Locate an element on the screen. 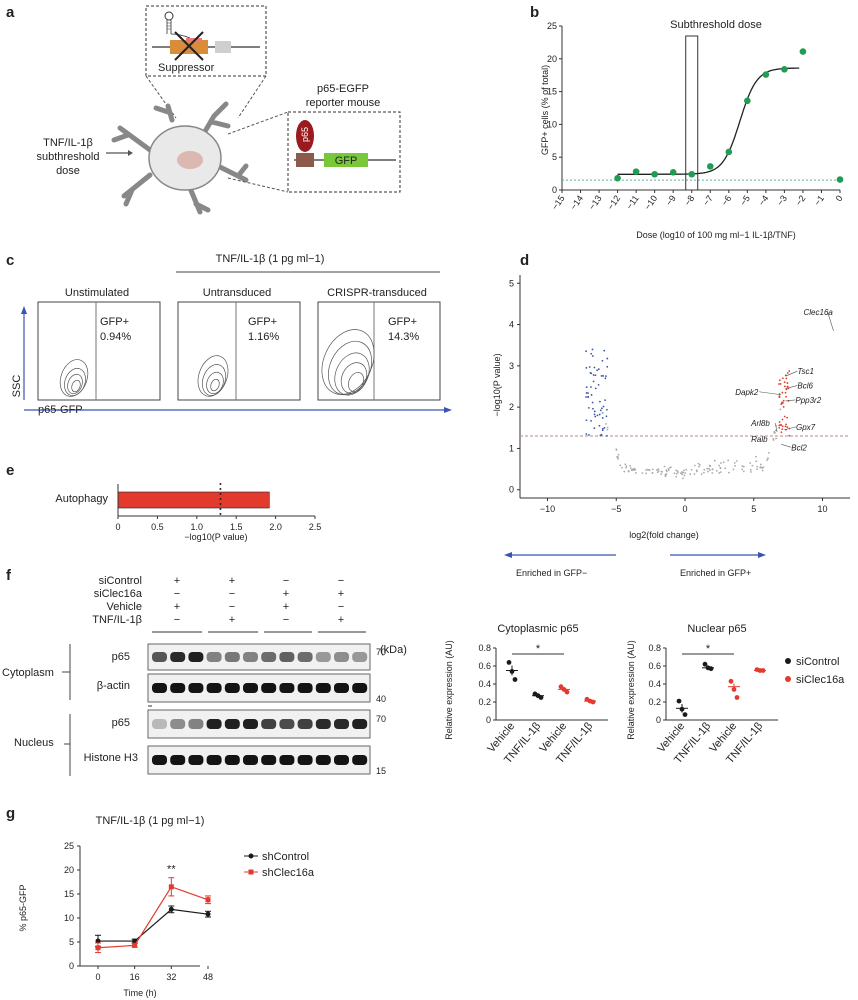 Image resolution: width=858 pixels, height=1000 pixels. b-y-tick-label: 25 is located at coordinates (552, 26).